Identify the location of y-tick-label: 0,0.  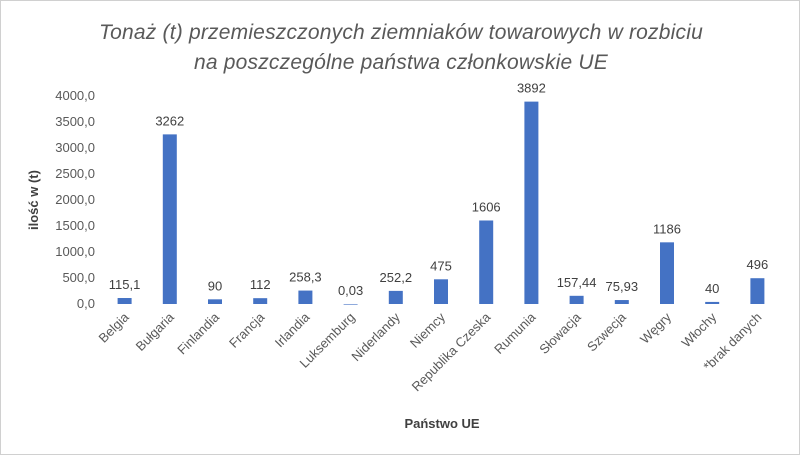
(86, 303).